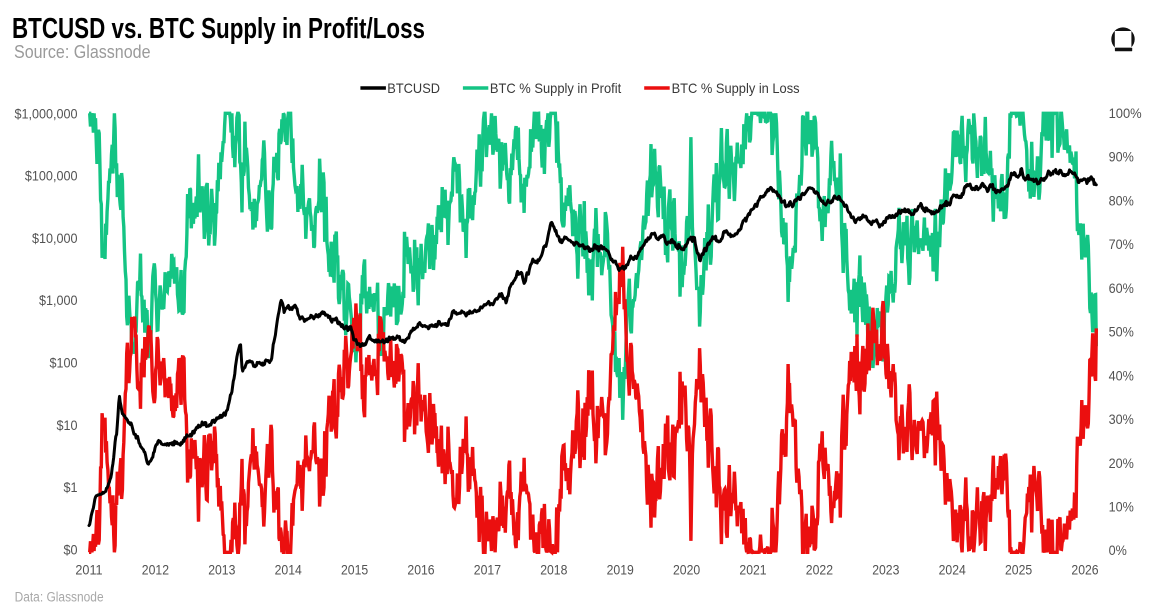  What do you see at coordinates (51, 176) in the screenshot?
I see `svg-text: $100,000` at bounding box center [51, 176].